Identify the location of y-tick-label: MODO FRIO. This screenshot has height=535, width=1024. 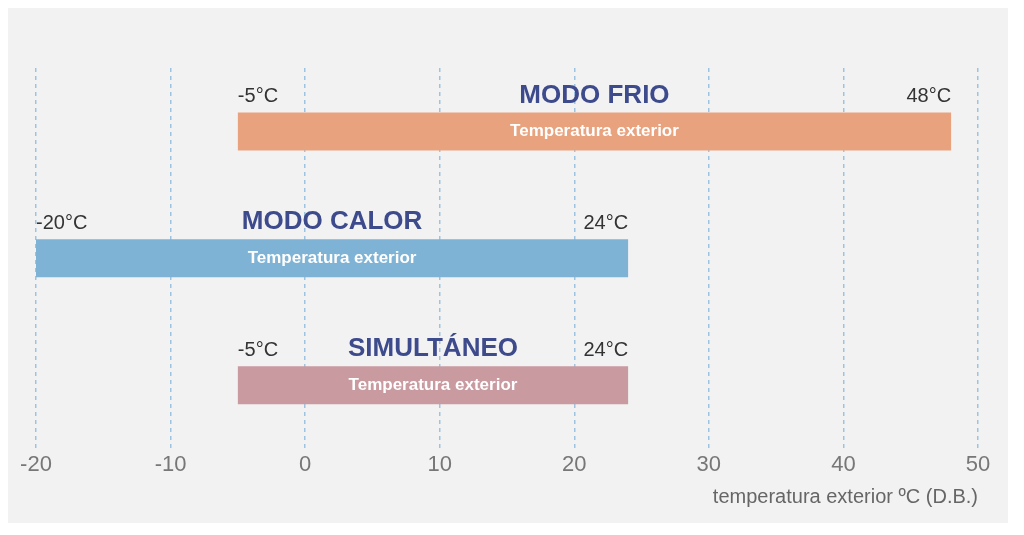
(594, 93).